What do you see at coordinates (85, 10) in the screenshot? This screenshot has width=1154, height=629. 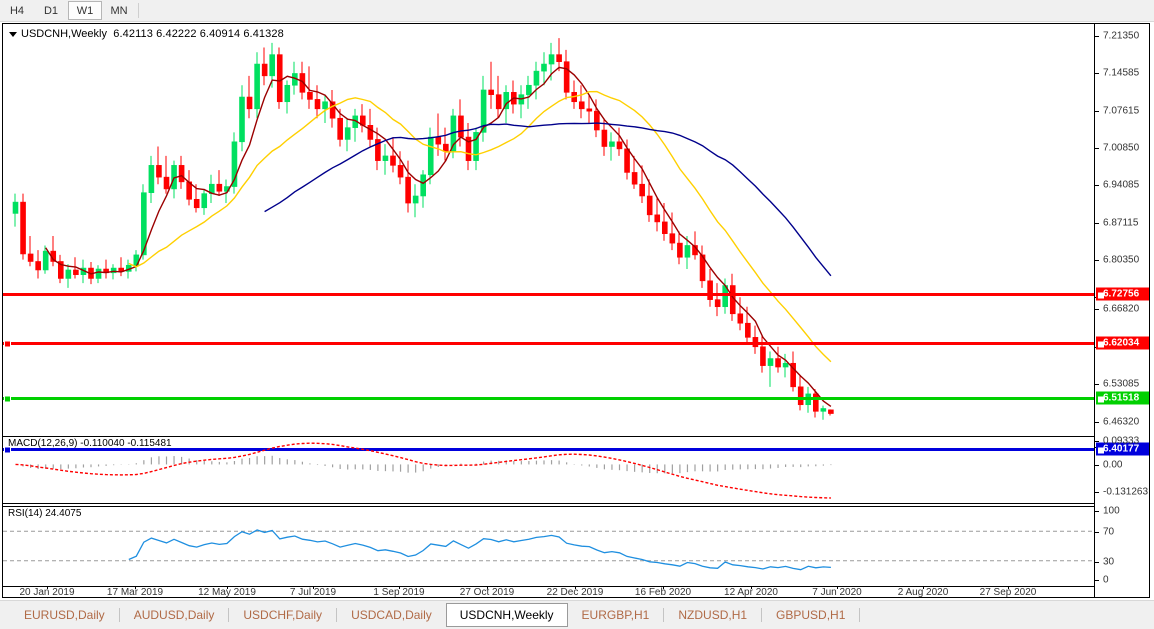 I see `timeframe-button-w1: W1` at bounding box center [85, 10].